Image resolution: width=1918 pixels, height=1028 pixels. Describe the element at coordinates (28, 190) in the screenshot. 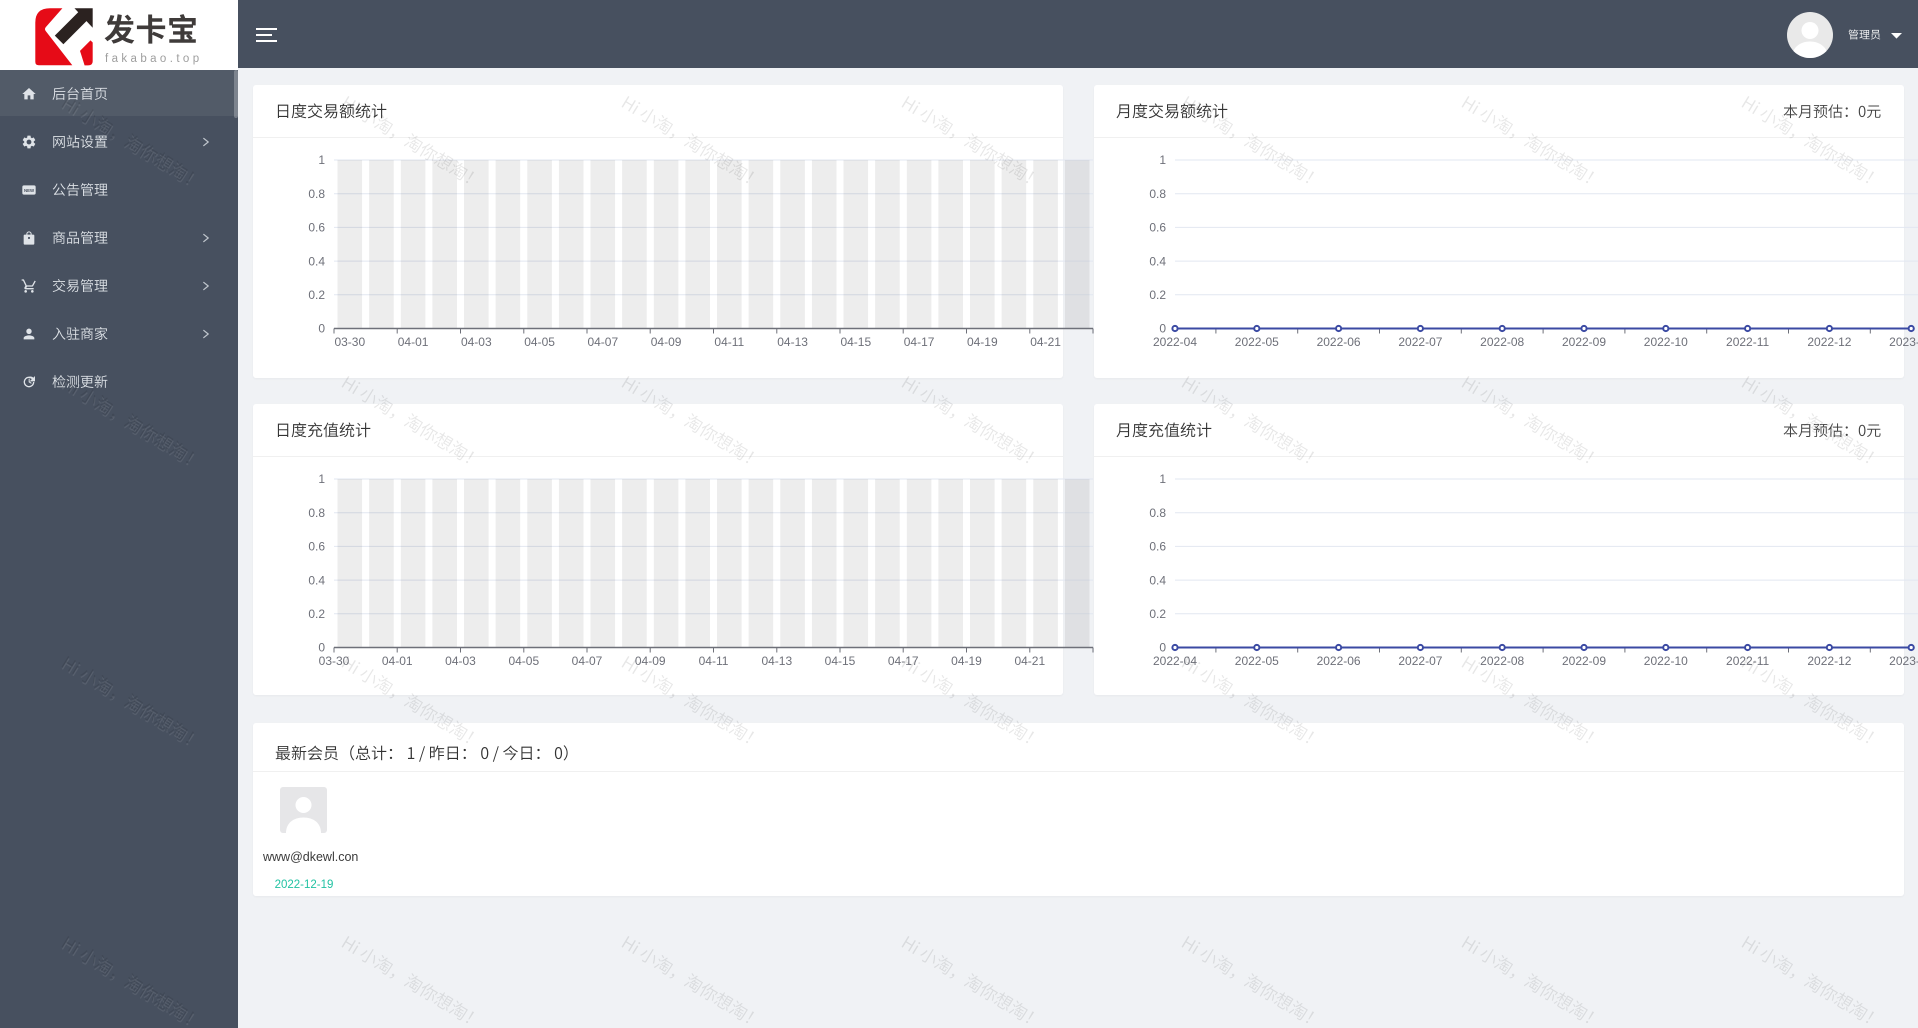

I see `svg-text: NEW` at that location.